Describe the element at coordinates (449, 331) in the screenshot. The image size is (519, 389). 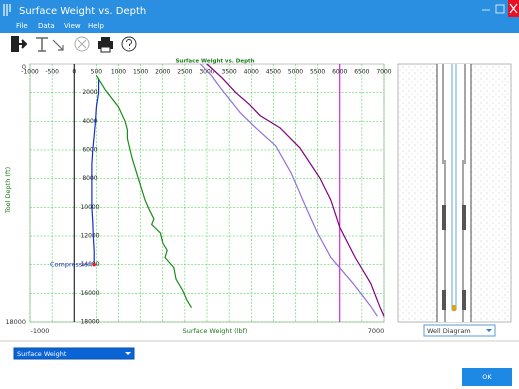
I see `well-selector-text: Well Diagram` at that location.